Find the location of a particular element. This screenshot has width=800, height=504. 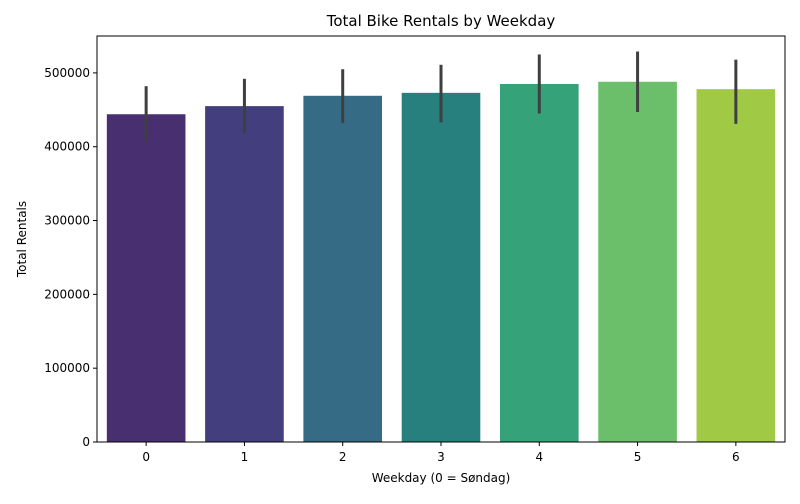

x-tick-label: 3 is located at coordinates (441, 457).